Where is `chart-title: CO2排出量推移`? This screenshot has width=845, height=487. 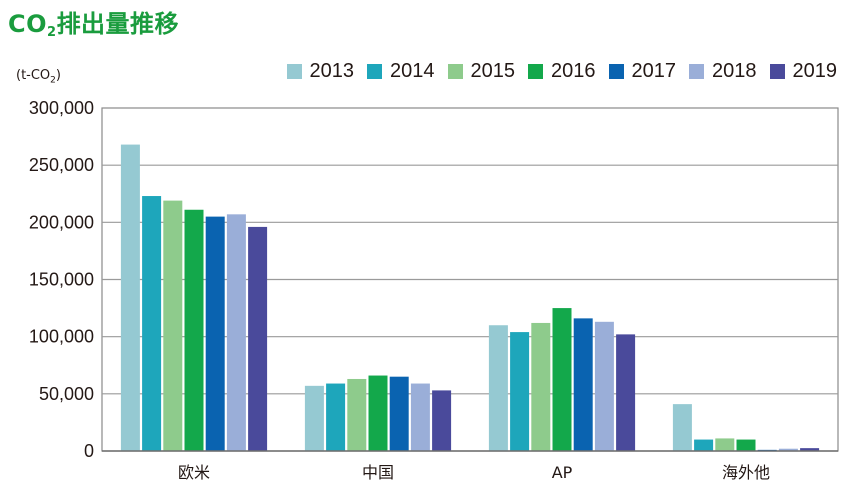
chart-title: CO2排出量推移 is located at coordinates (94, 25).